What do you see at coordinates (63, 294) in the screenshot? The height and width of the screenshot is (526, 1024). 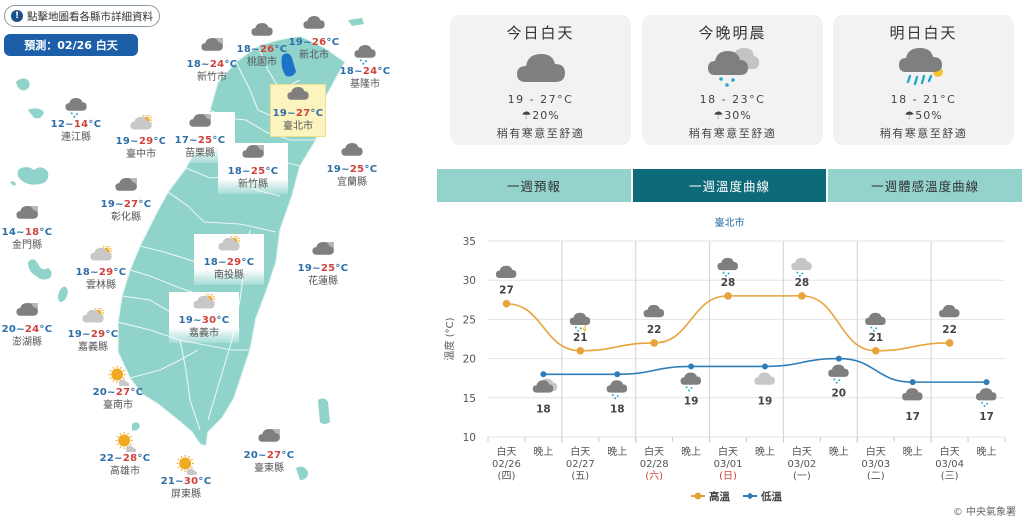 I see `island-penghu` at bounding box center [63, 294].